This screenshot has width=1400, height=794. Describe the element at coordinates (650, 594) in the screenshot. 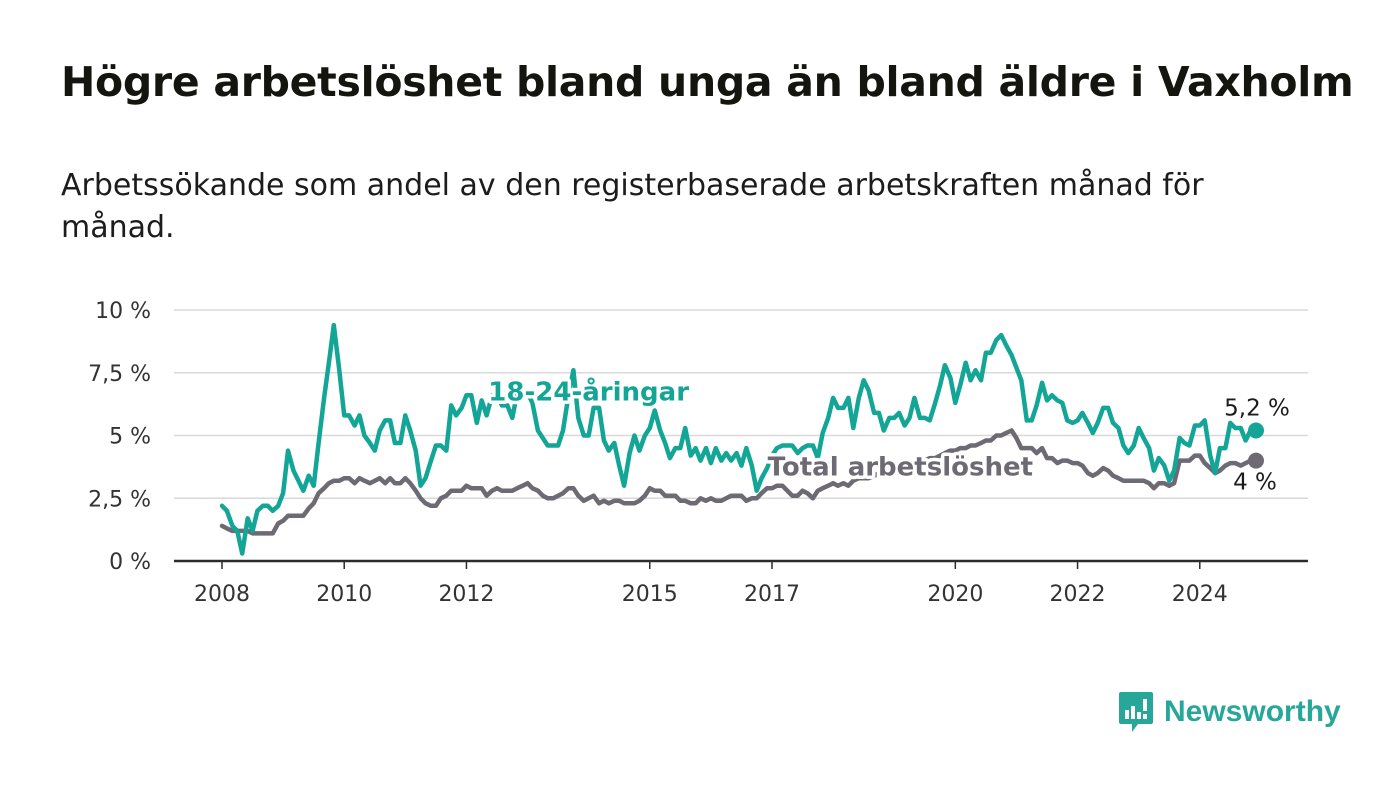

I see `x-tick-label: 2015` at that location.